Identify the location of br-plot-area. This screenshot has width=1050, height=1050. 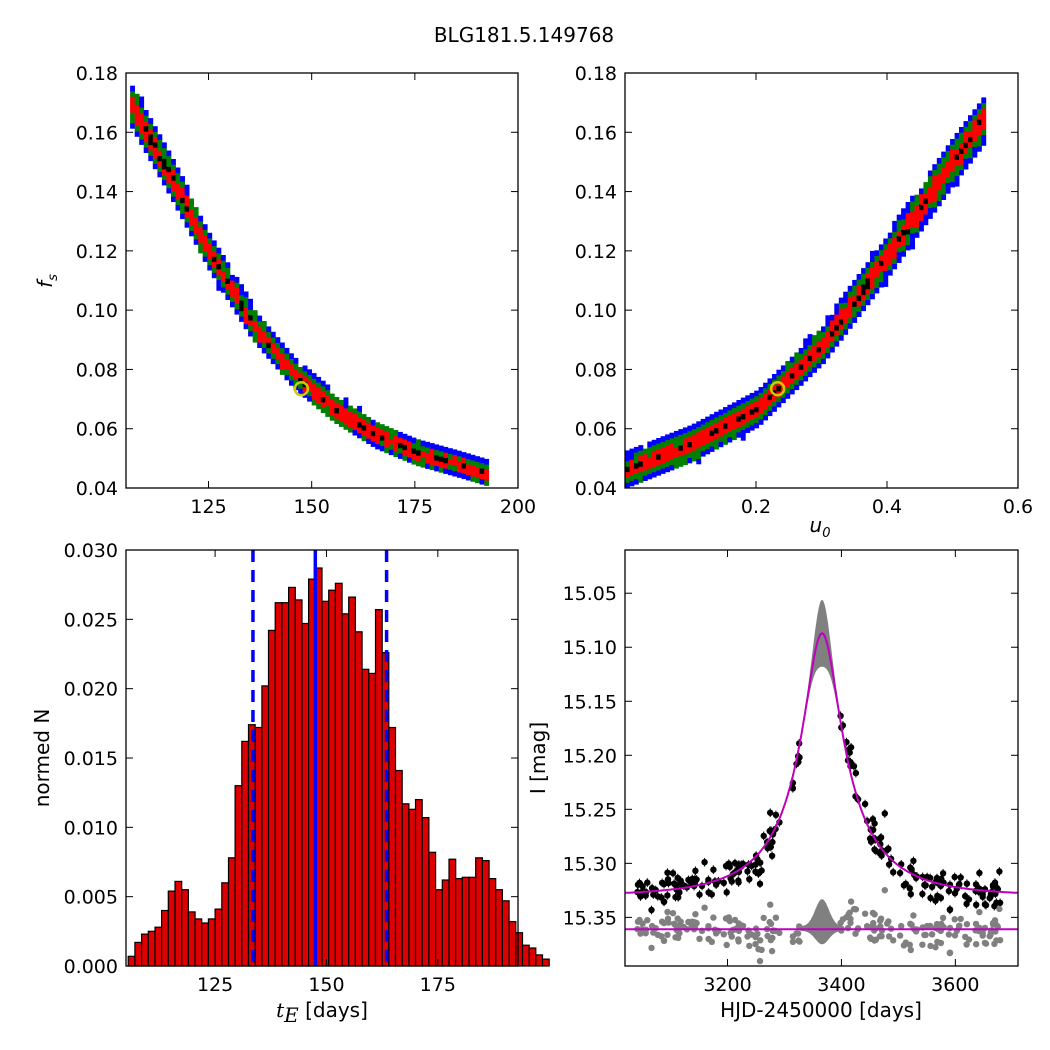
(821, 782).